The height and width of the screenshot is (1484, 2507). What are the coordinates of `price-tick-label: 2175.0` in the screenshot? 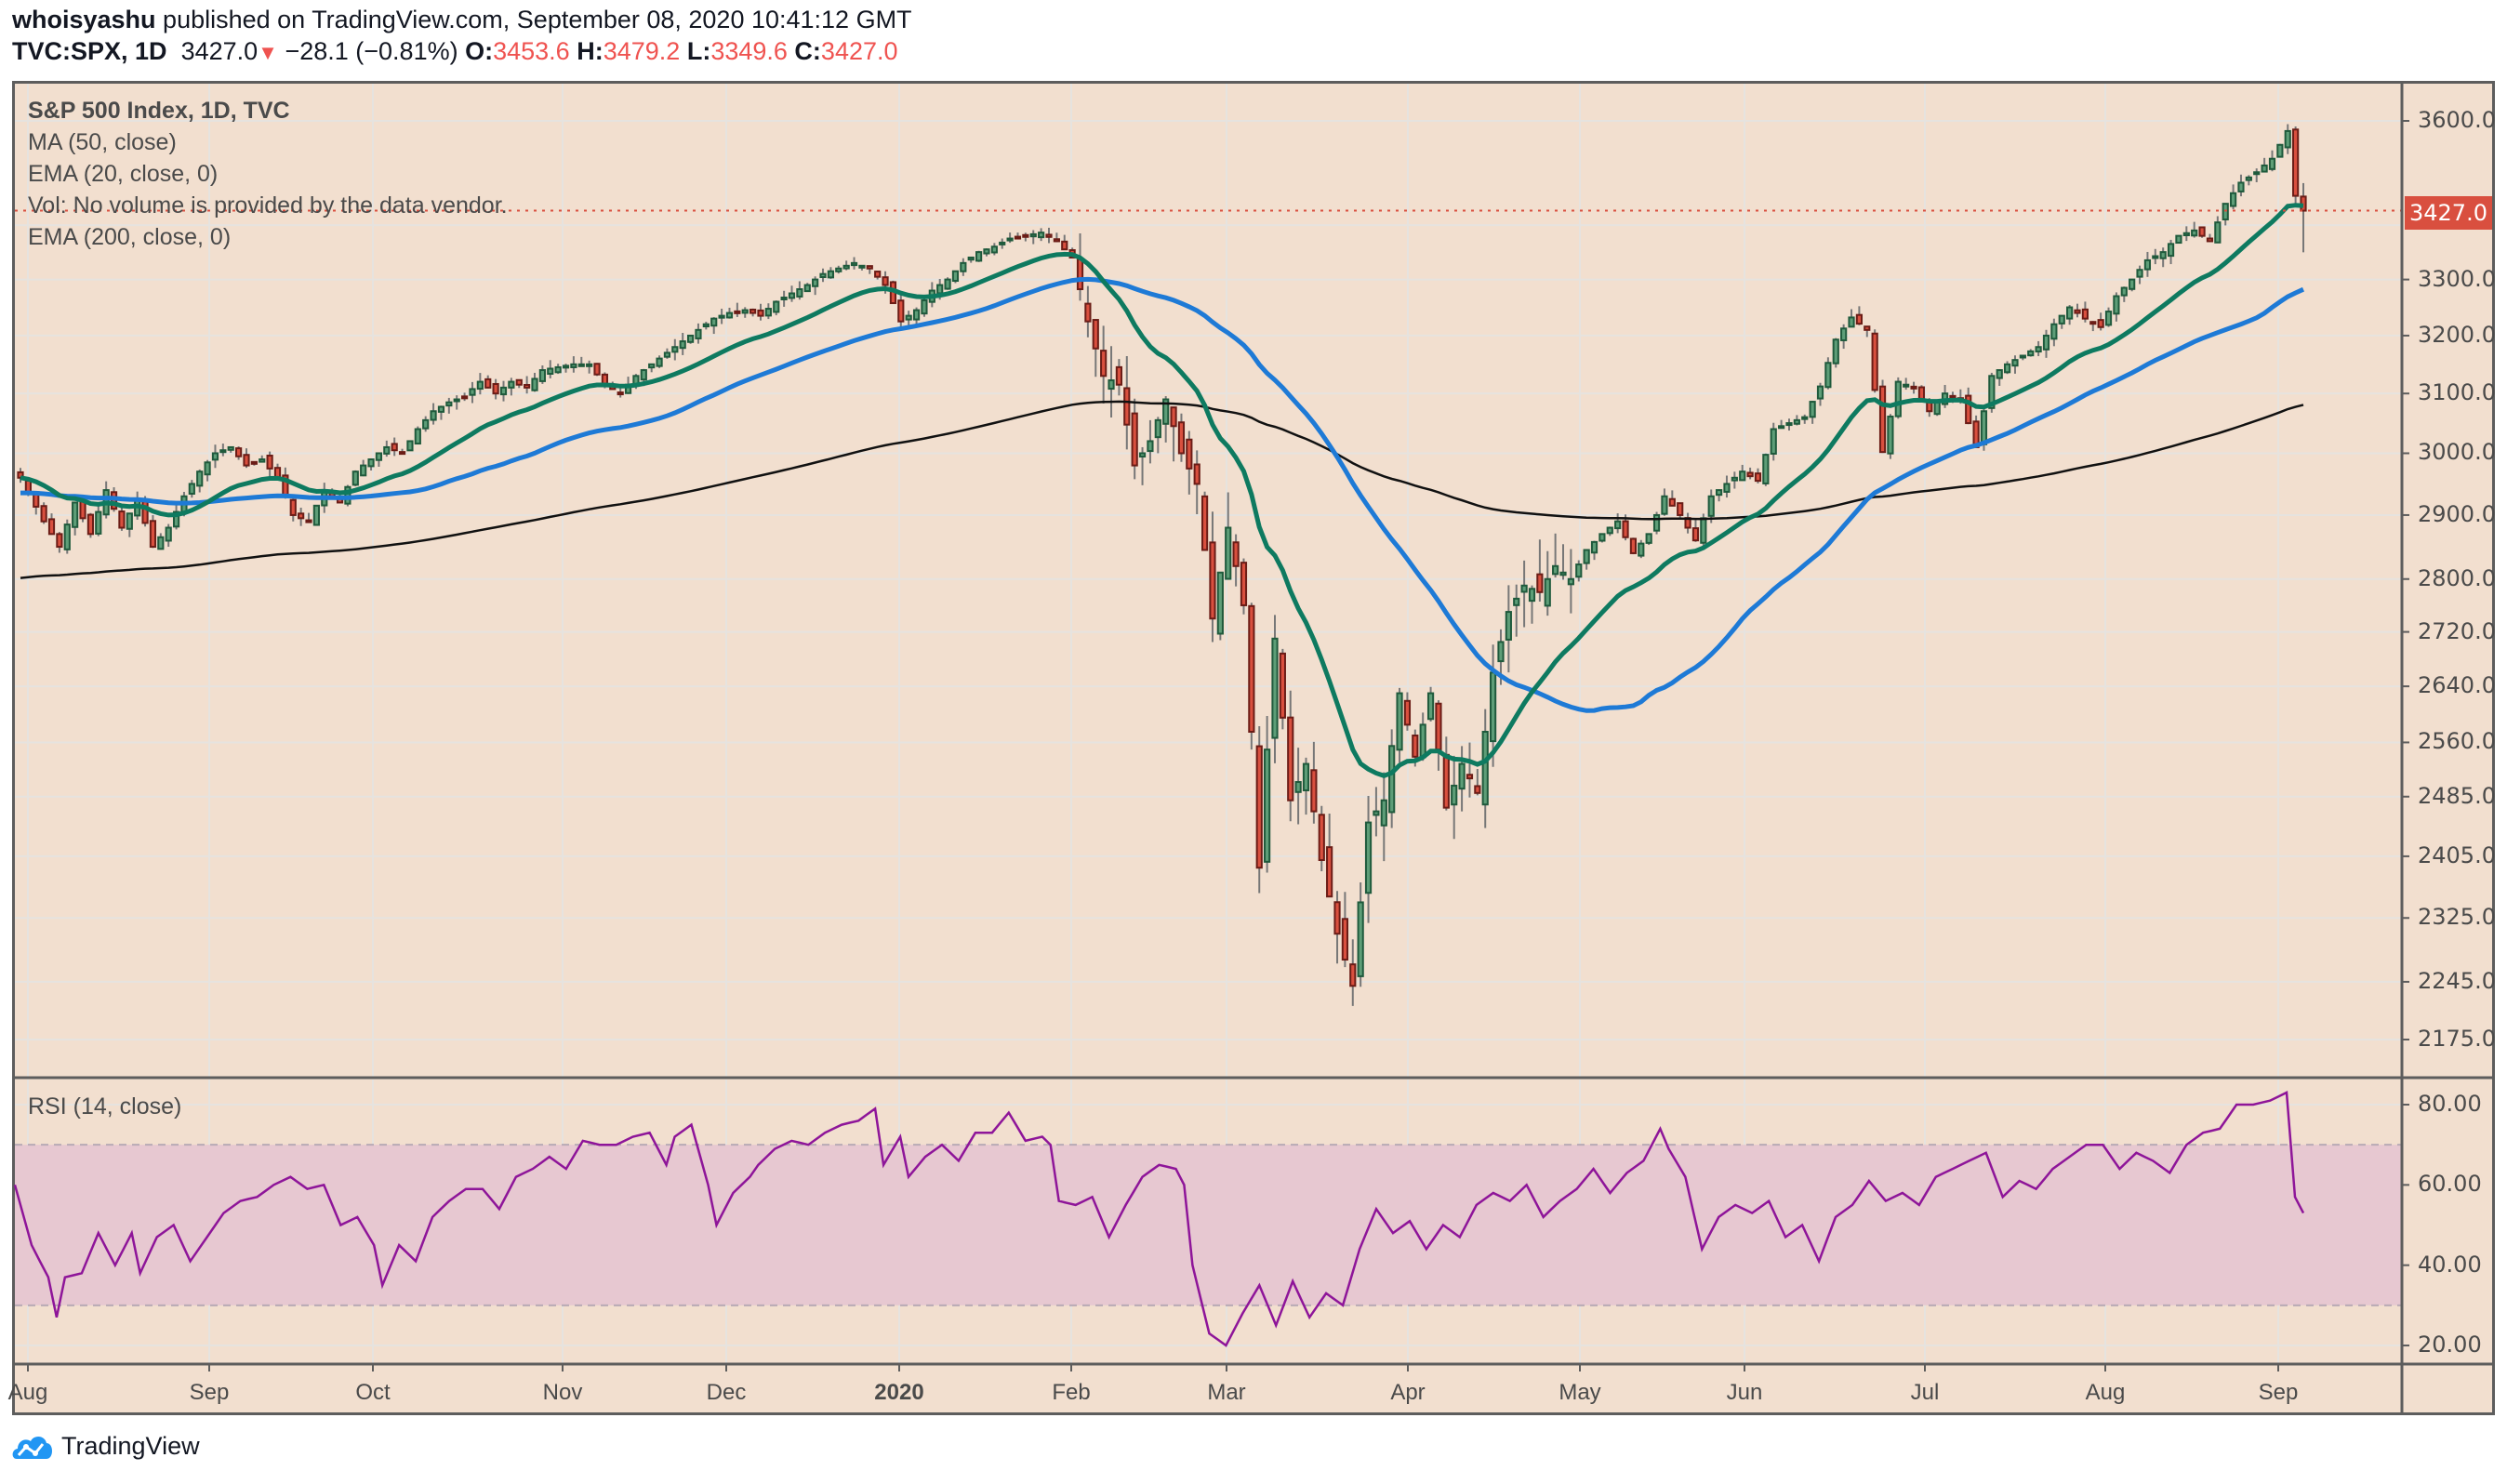 It's located at (2457, 1039).